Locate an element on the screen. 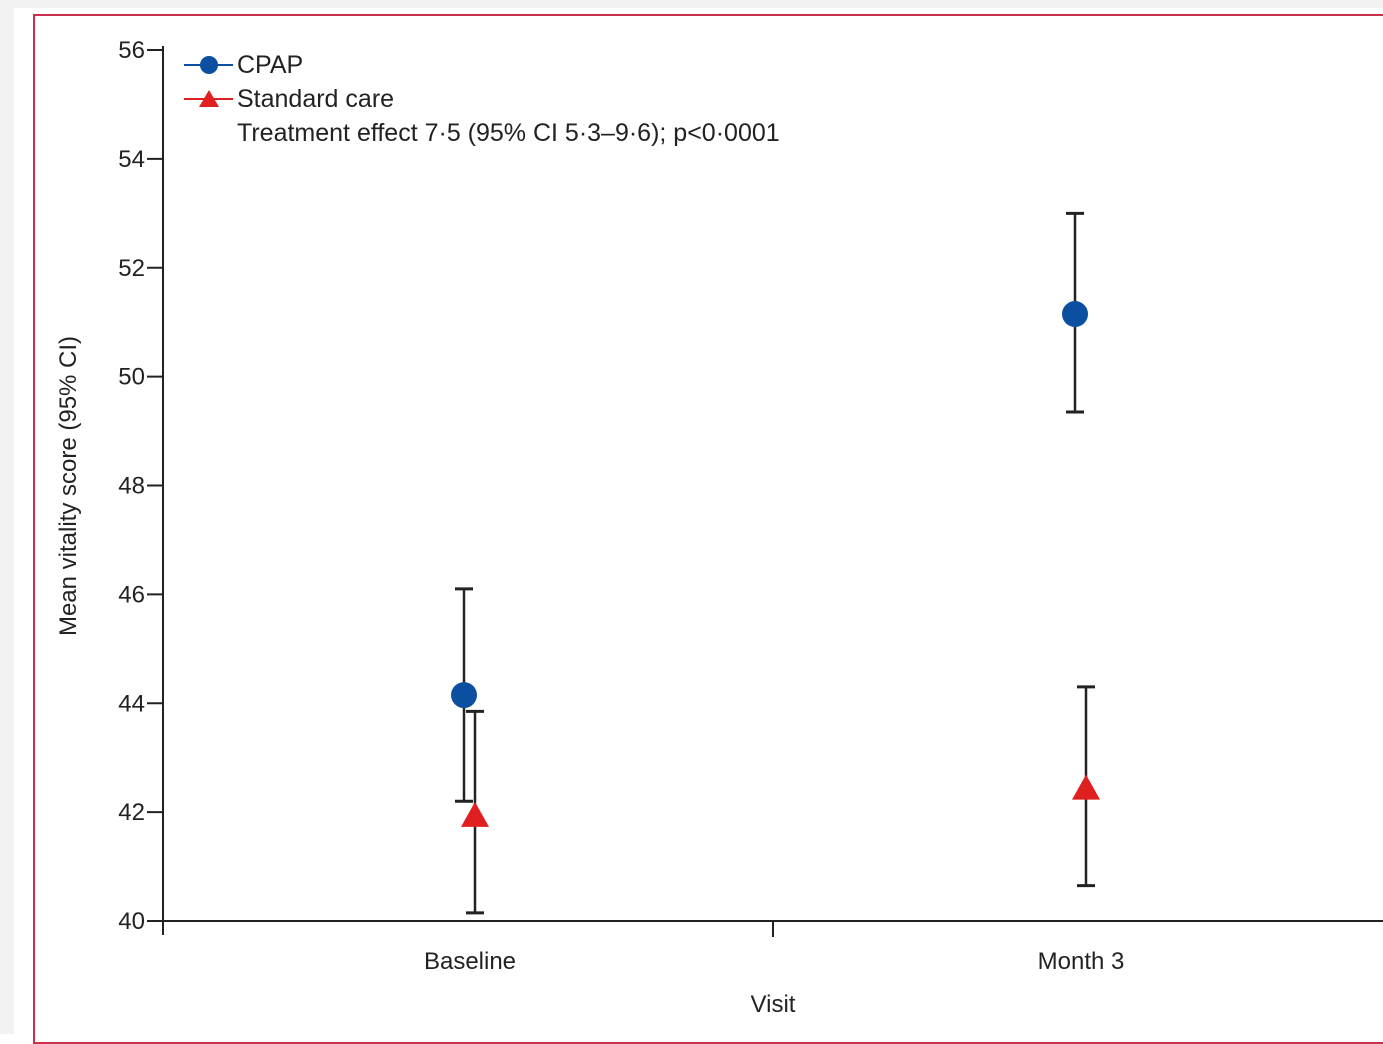 Image resolution: width=1383 pixels, height=1044 pixels. y-tick-label: 54 is located at coordinates (131, 159).